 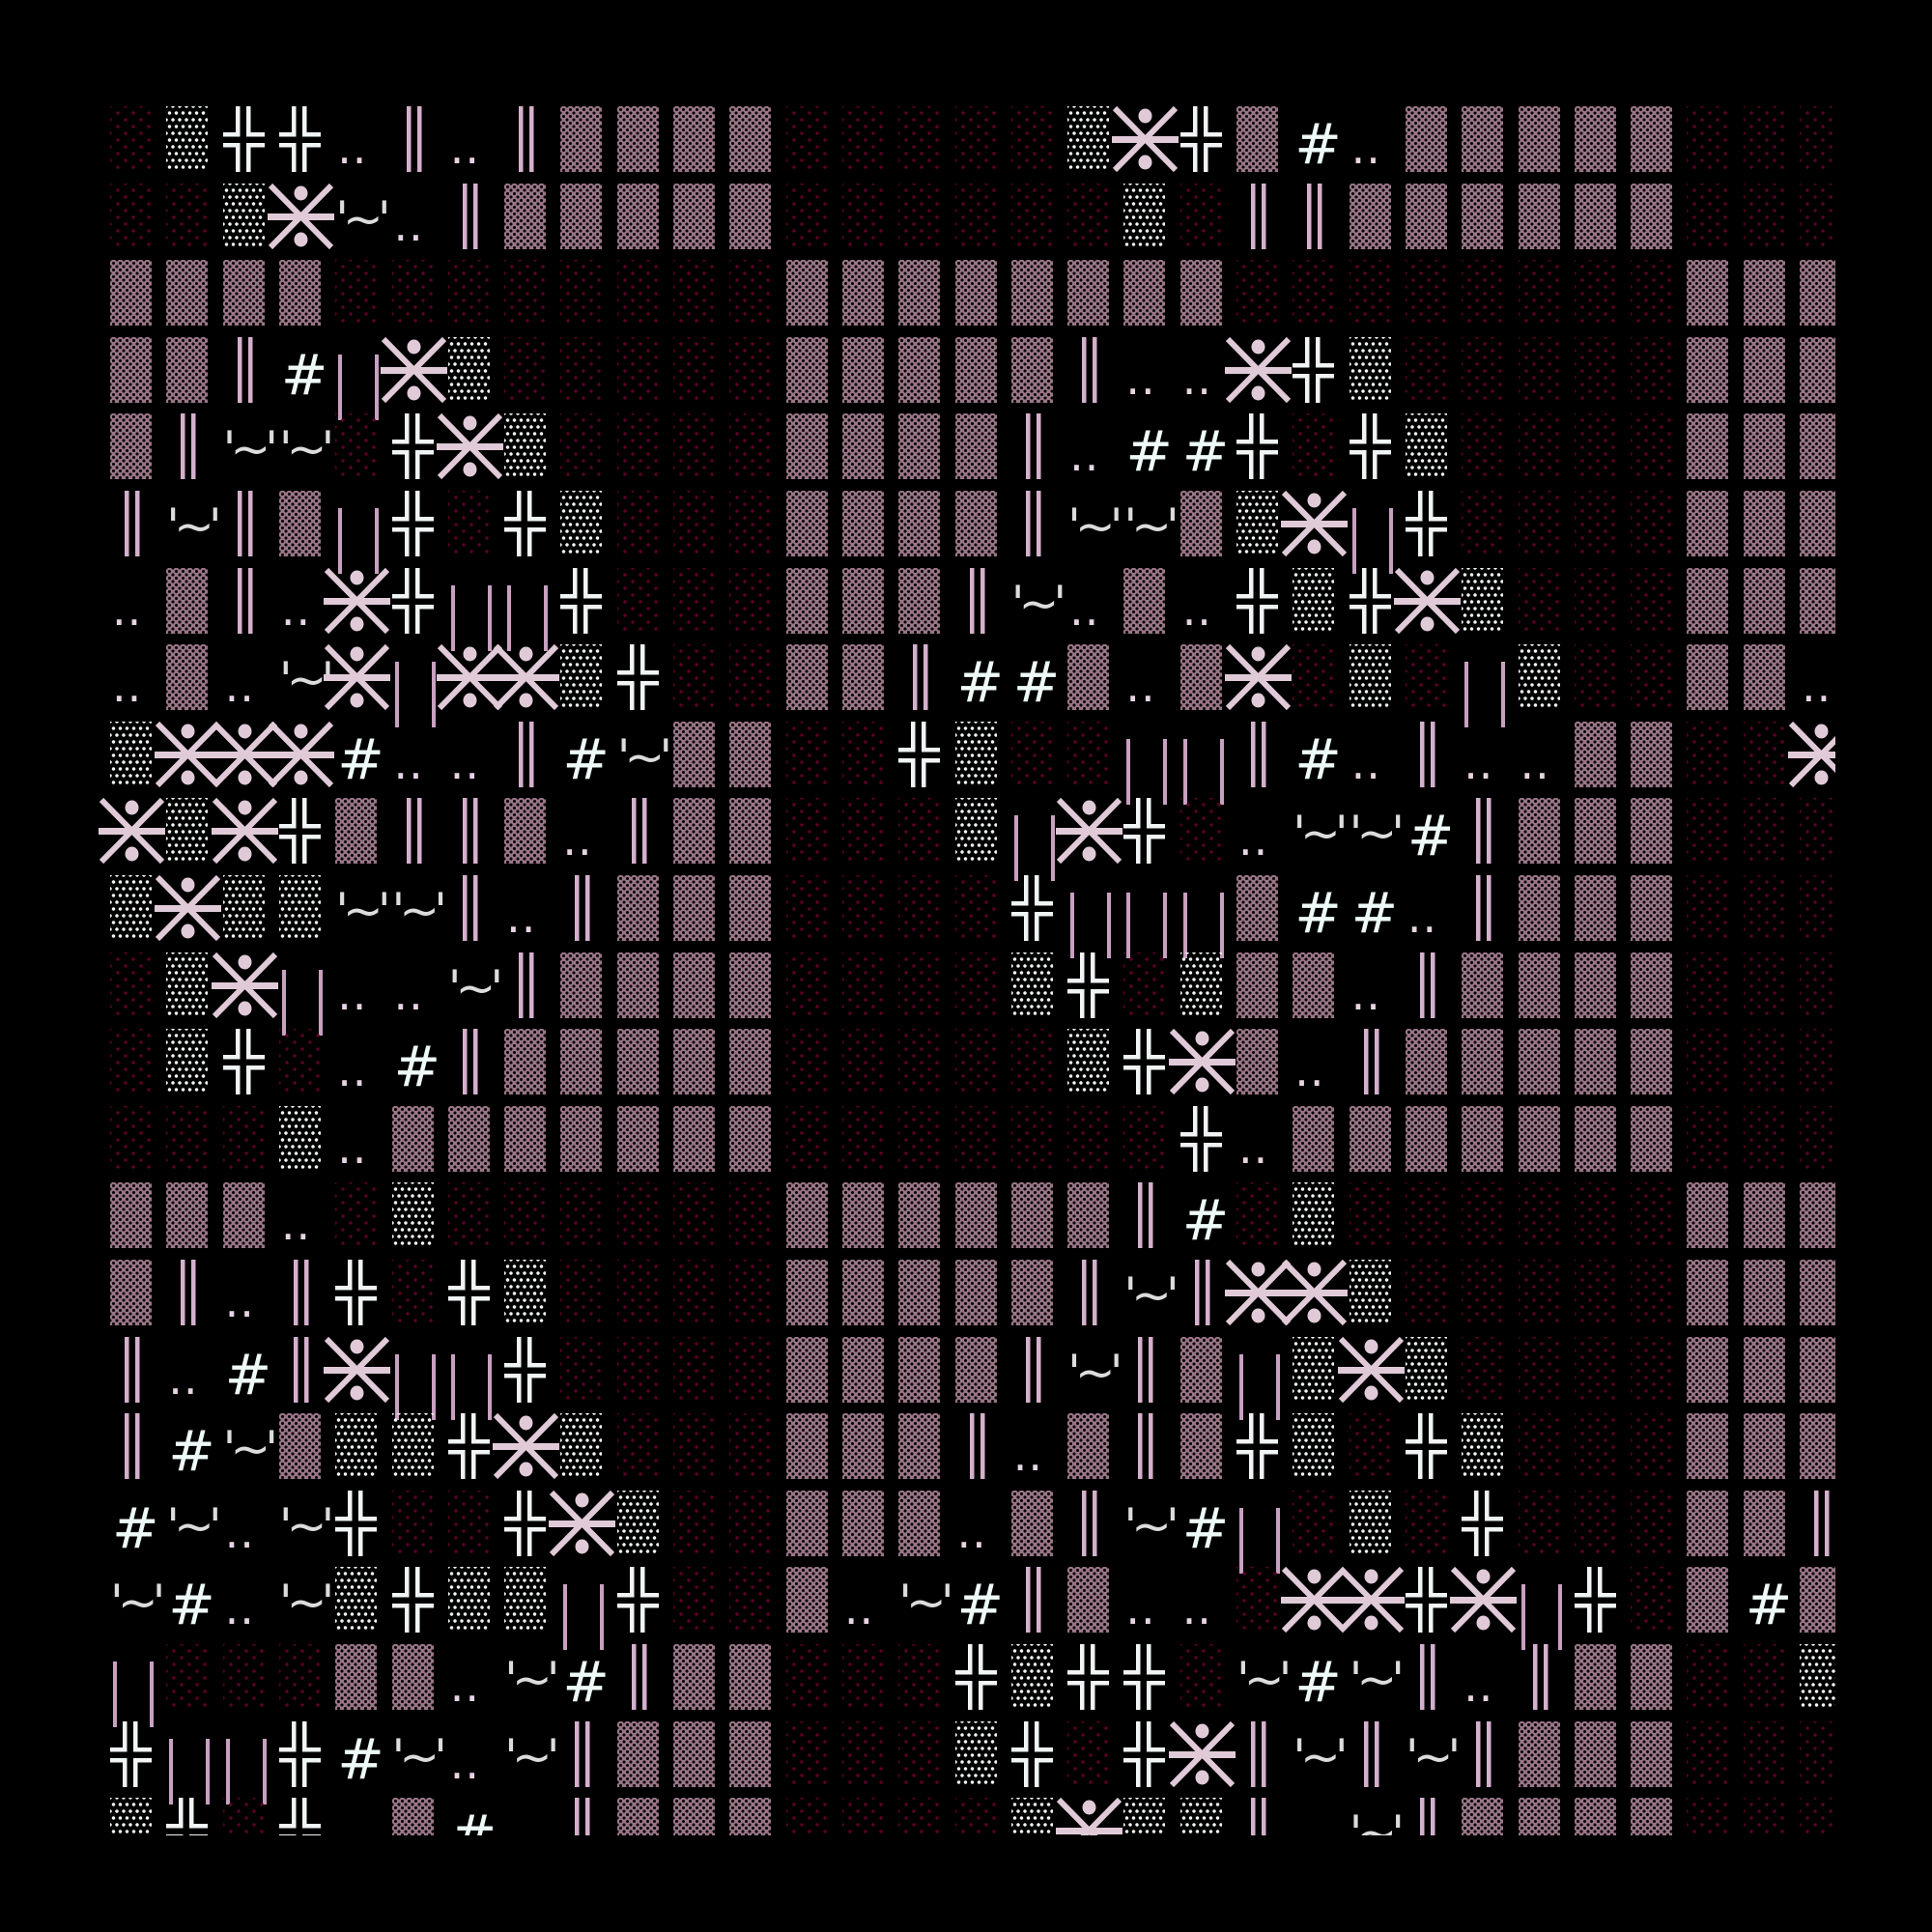 What do you see at coordinates (1320, 1756) in the screenshot?
I see `tilde-text: '~'` at bounding box center [1320, 1756].